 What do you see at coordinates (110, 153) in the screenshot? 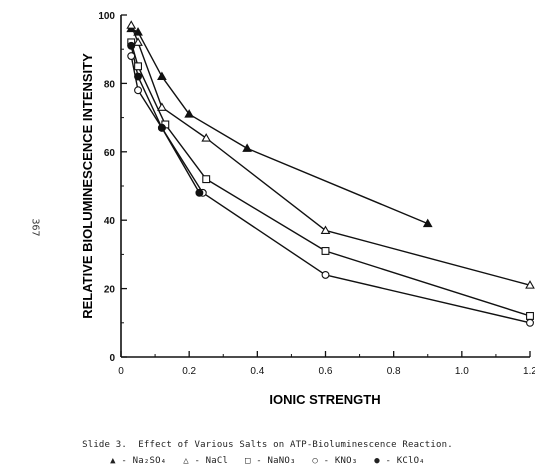
I see `y-tick-label: 60` at bounding box center [110, 153].